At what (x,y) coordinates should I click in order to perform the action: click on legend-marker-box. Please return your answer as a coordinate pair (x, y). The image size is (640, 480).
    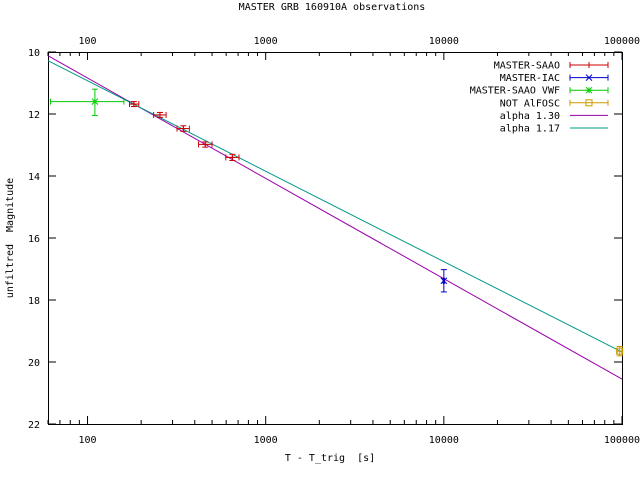
    Looking at the image, I should click on (589, 103).